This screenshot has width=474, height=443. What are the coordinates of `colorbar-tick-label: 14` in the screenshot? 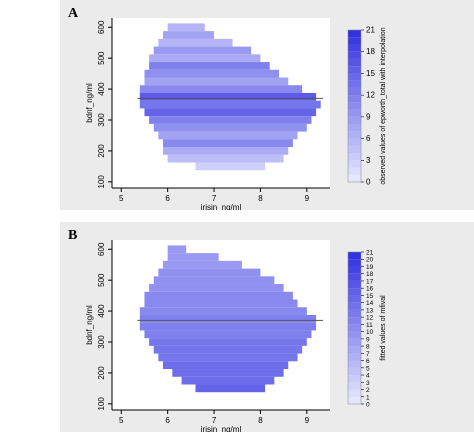 It's located at (370, 303).